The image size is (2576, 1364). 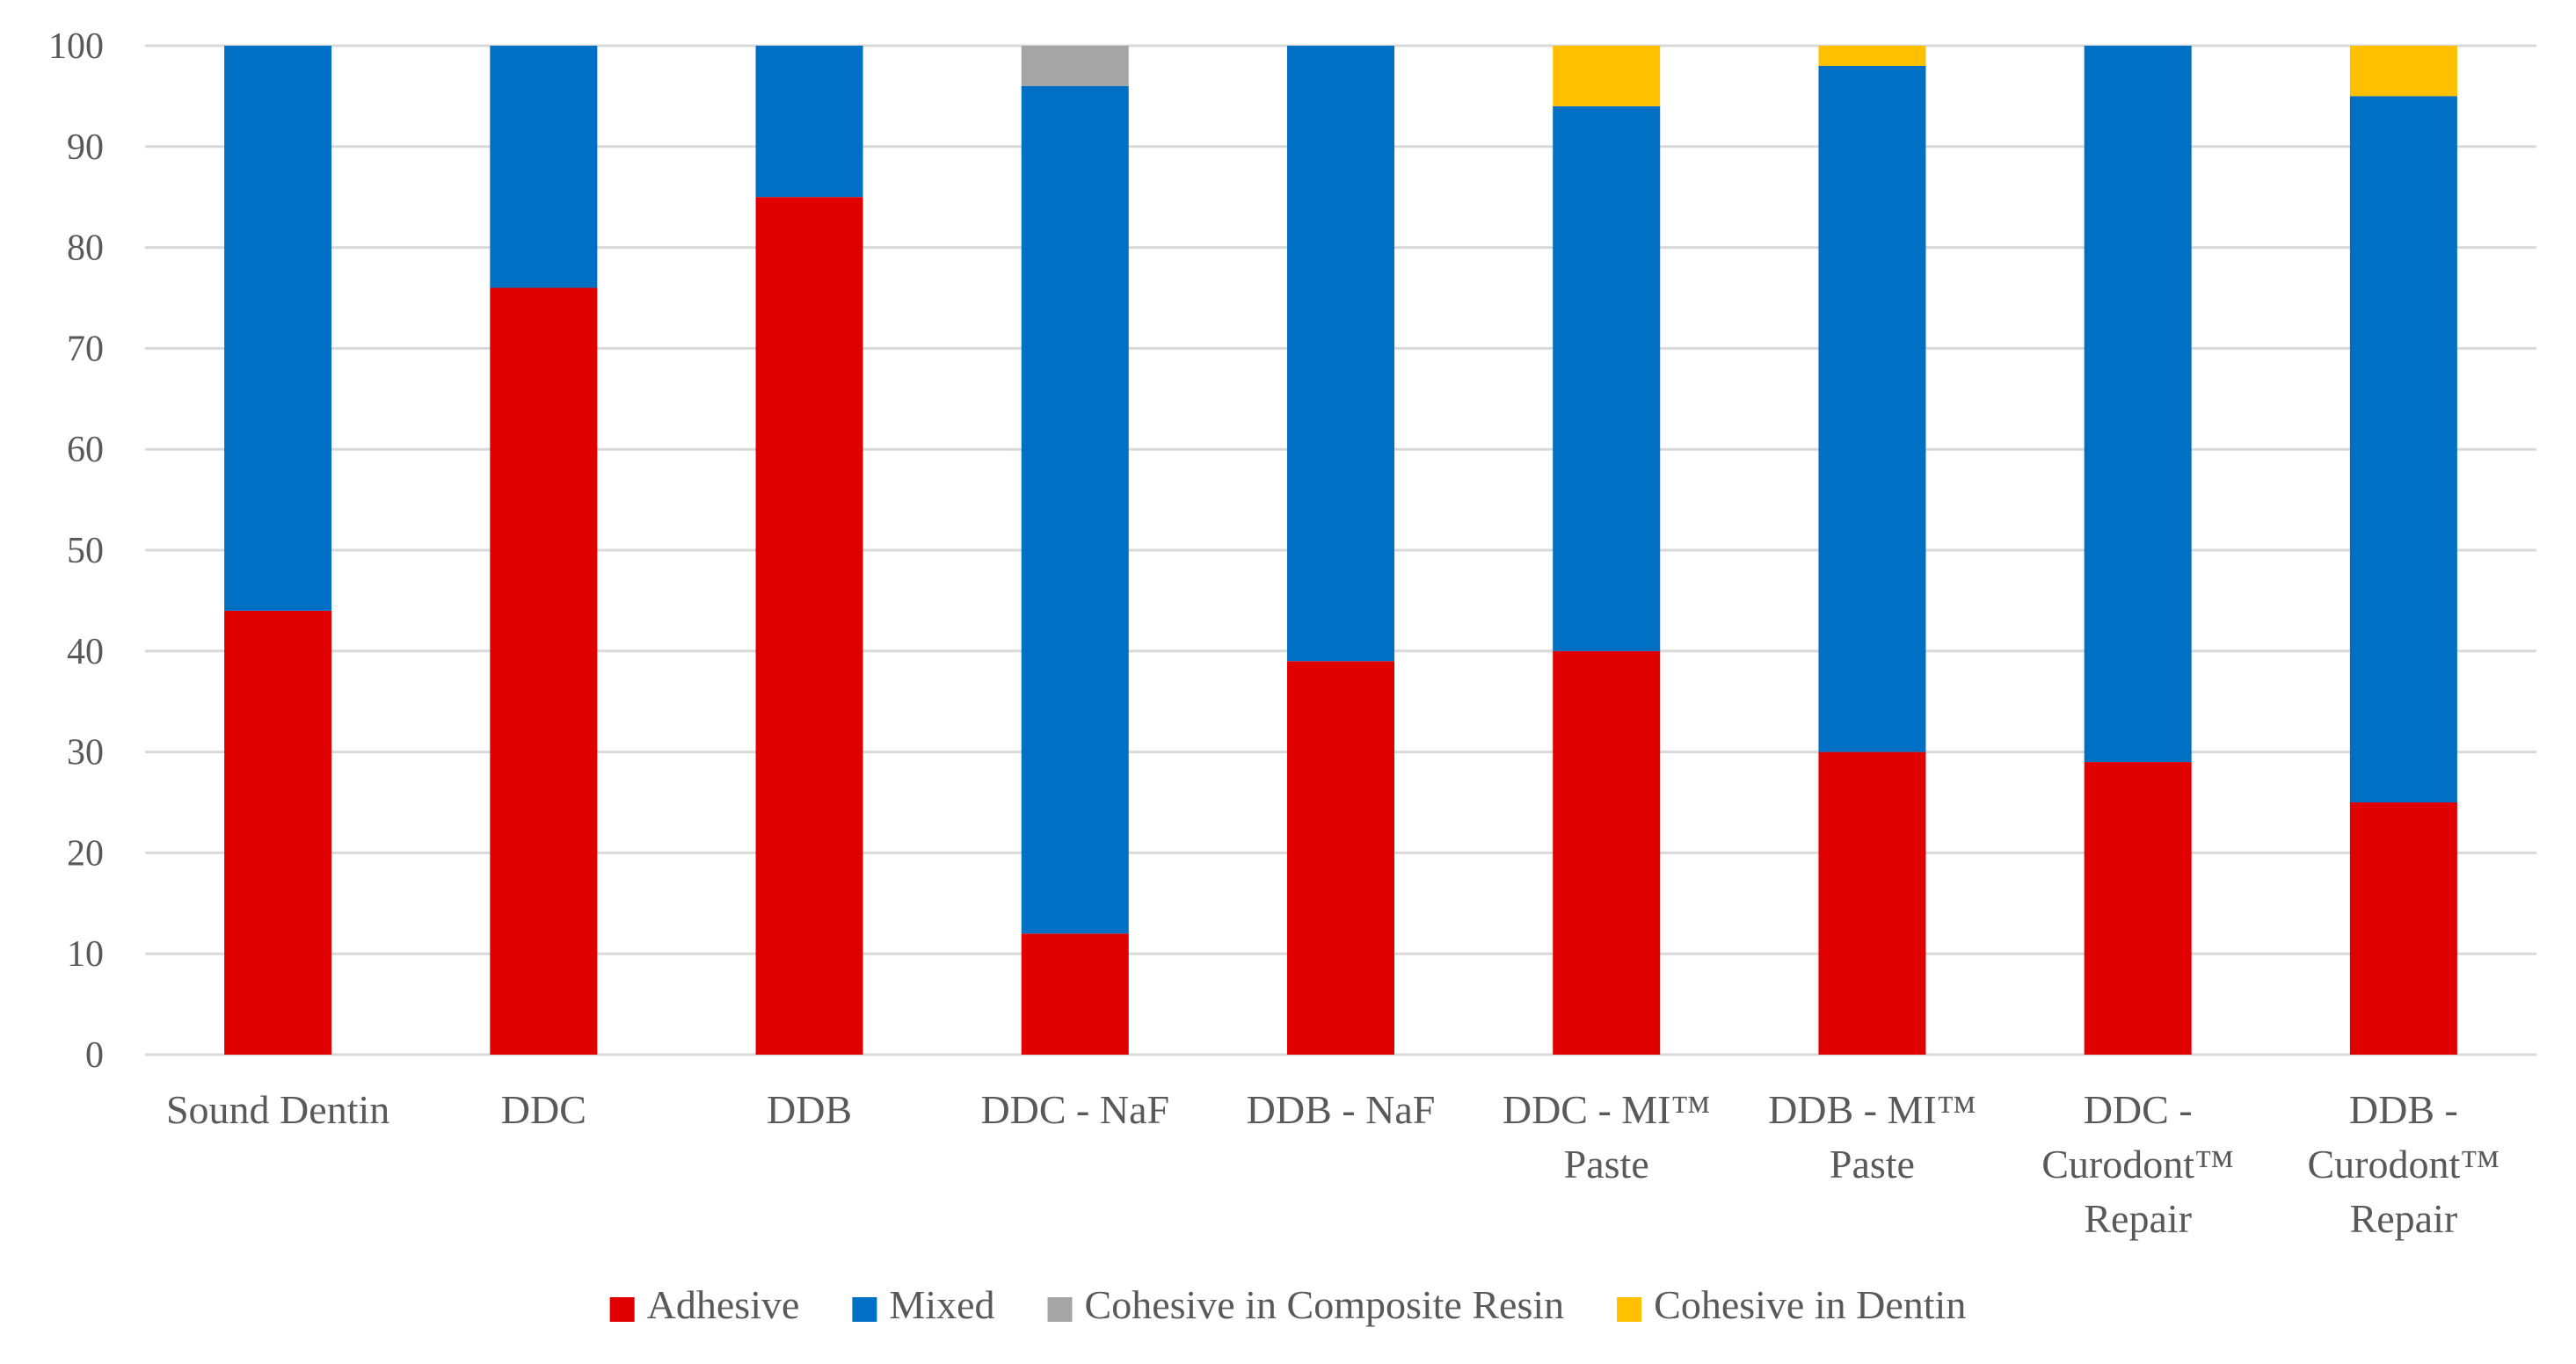 What do you see at coordinates (1810, 1305) in the screenshot?
I see `legend-label: Cohesive in Dentin` at bounding box center [1810, 1305].